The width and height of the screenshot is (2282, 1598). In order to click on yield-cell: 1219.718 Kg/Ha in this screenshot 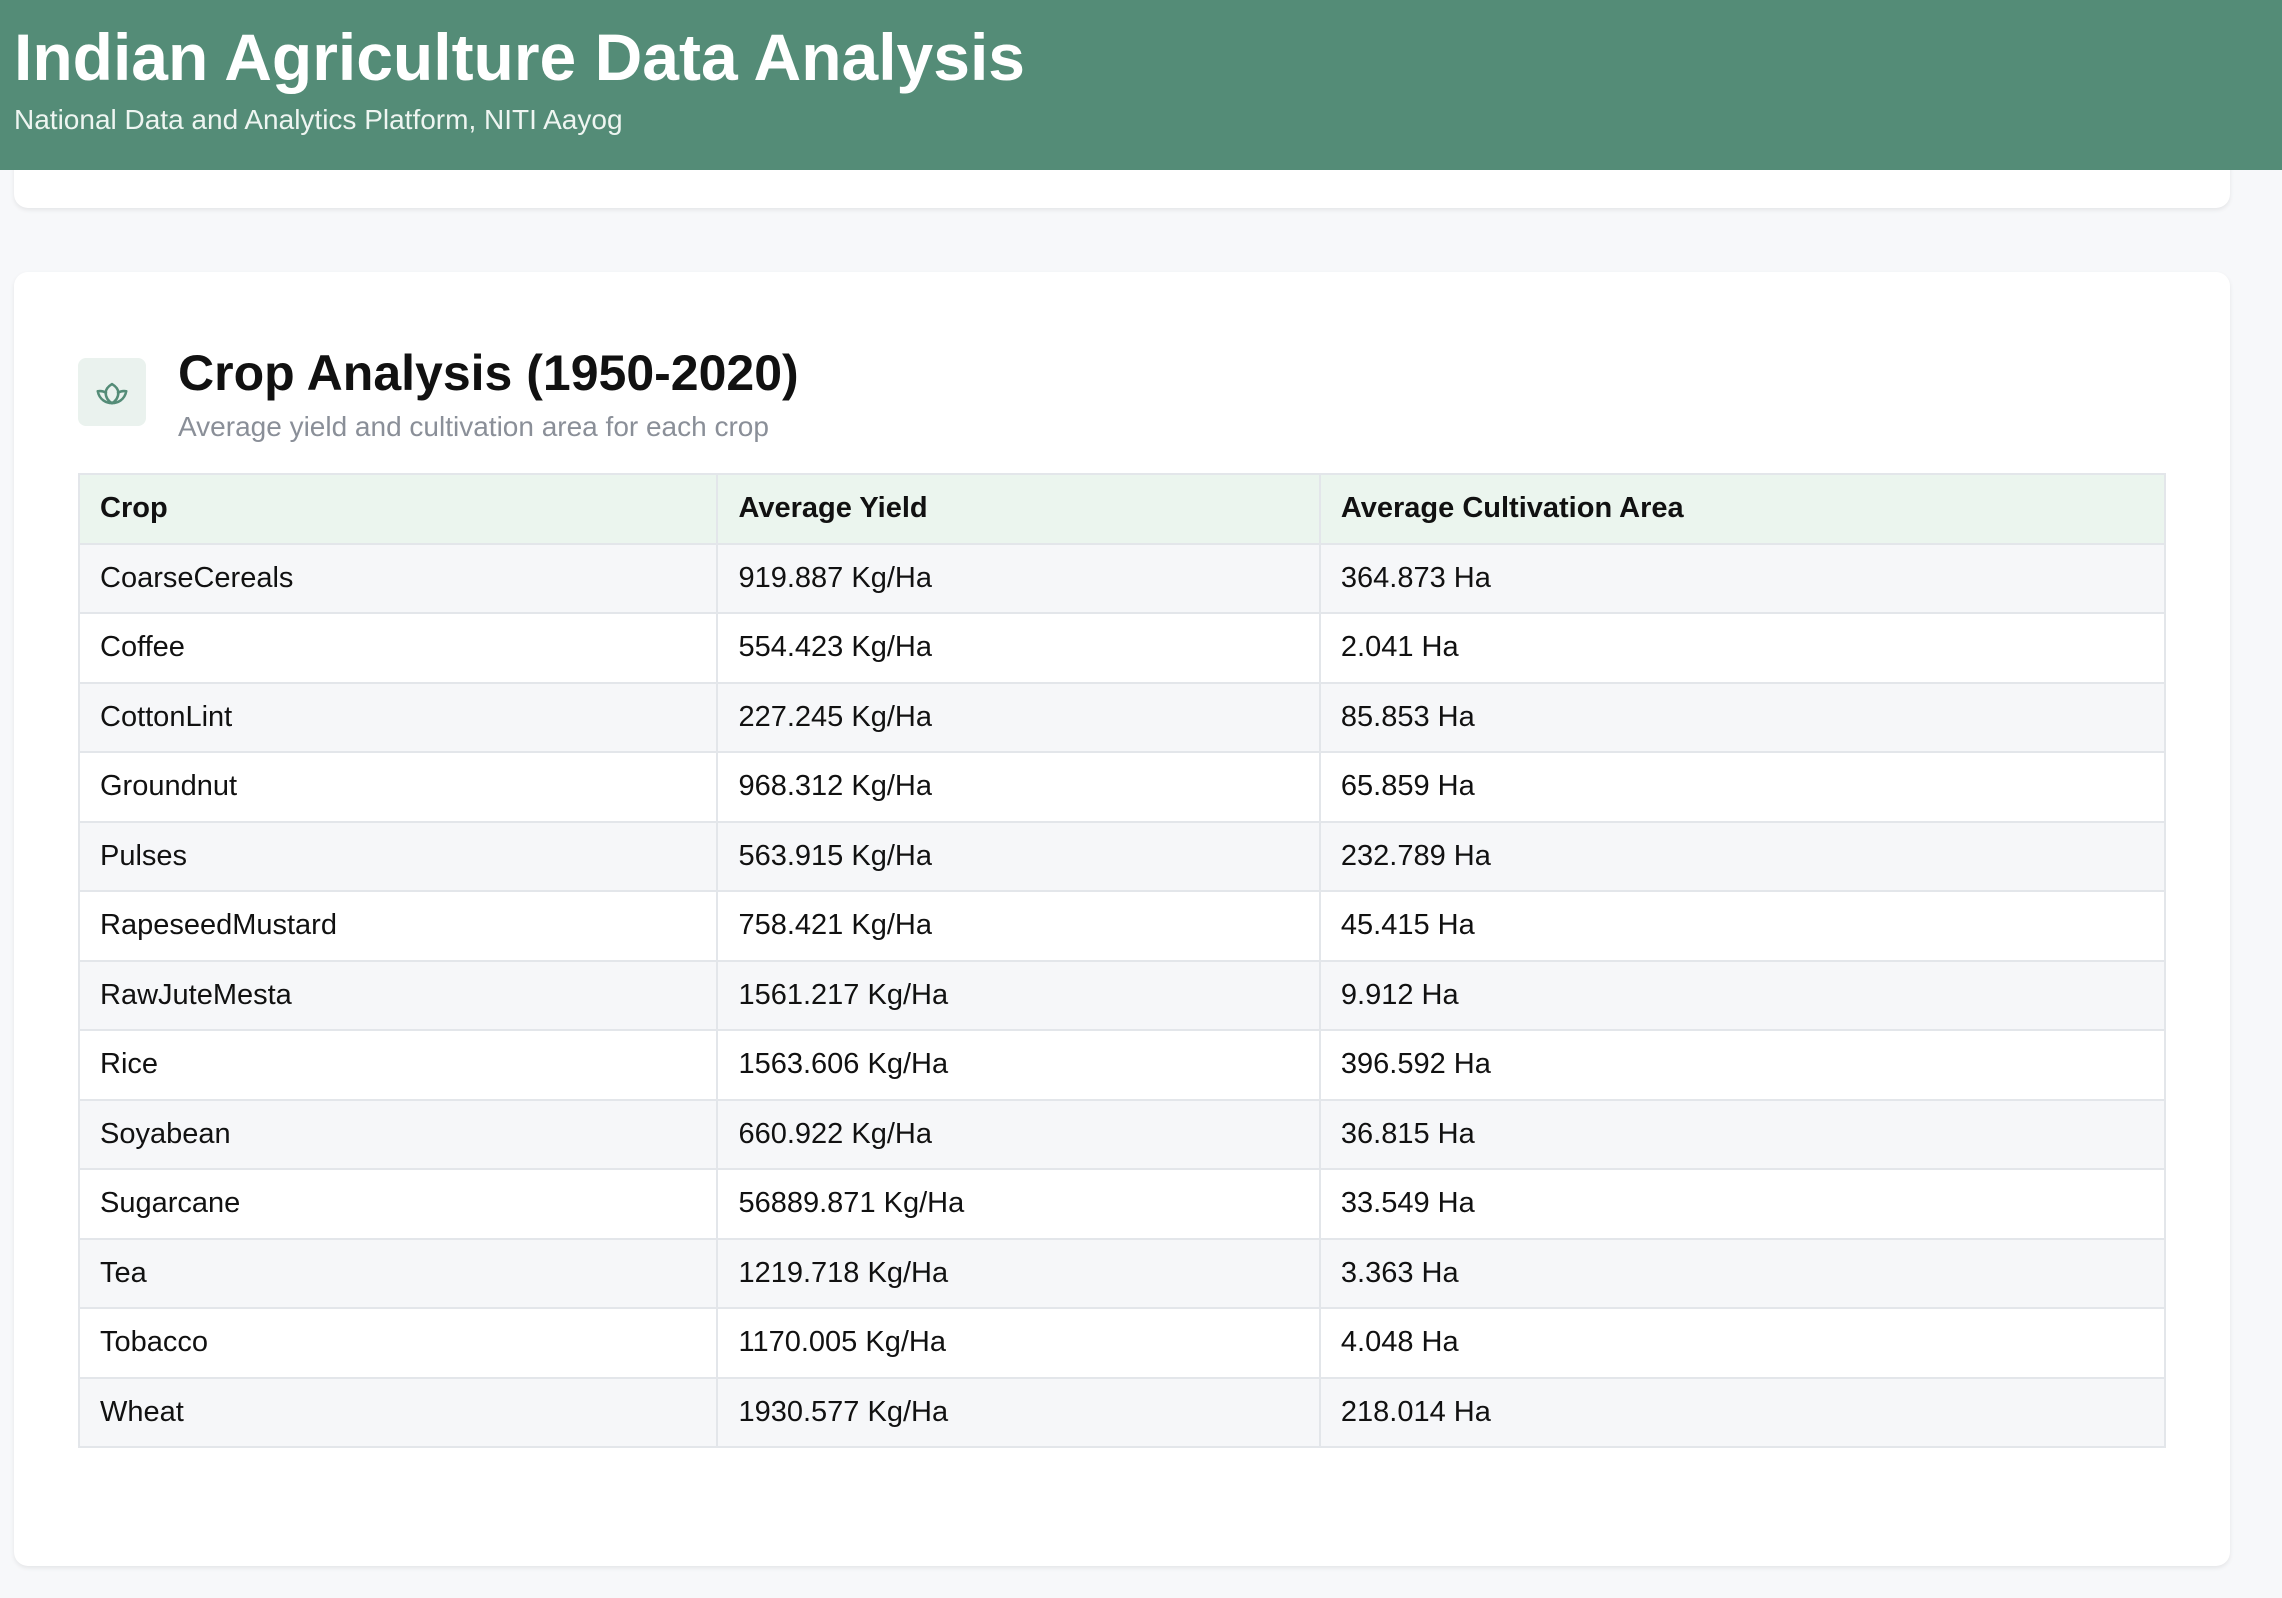, I will do `click(1018, 1273)`.